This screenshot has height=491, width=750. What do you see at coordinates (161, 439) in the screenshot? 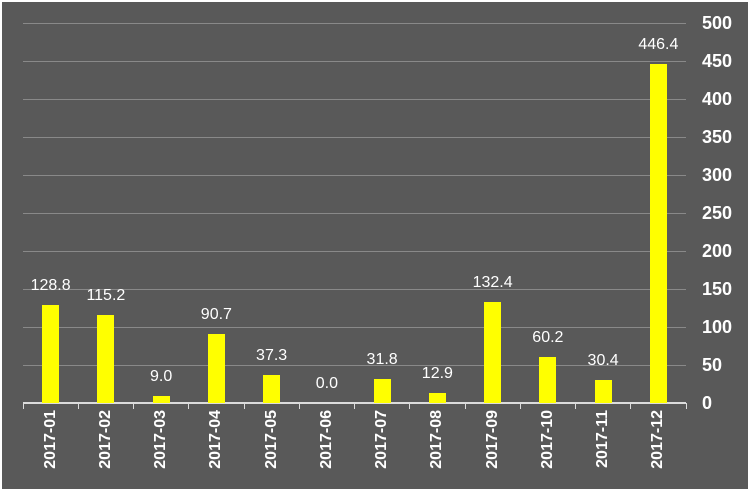
I see `x-axis-label-2017-03: 2017-03` at bounding box center [161, 439].